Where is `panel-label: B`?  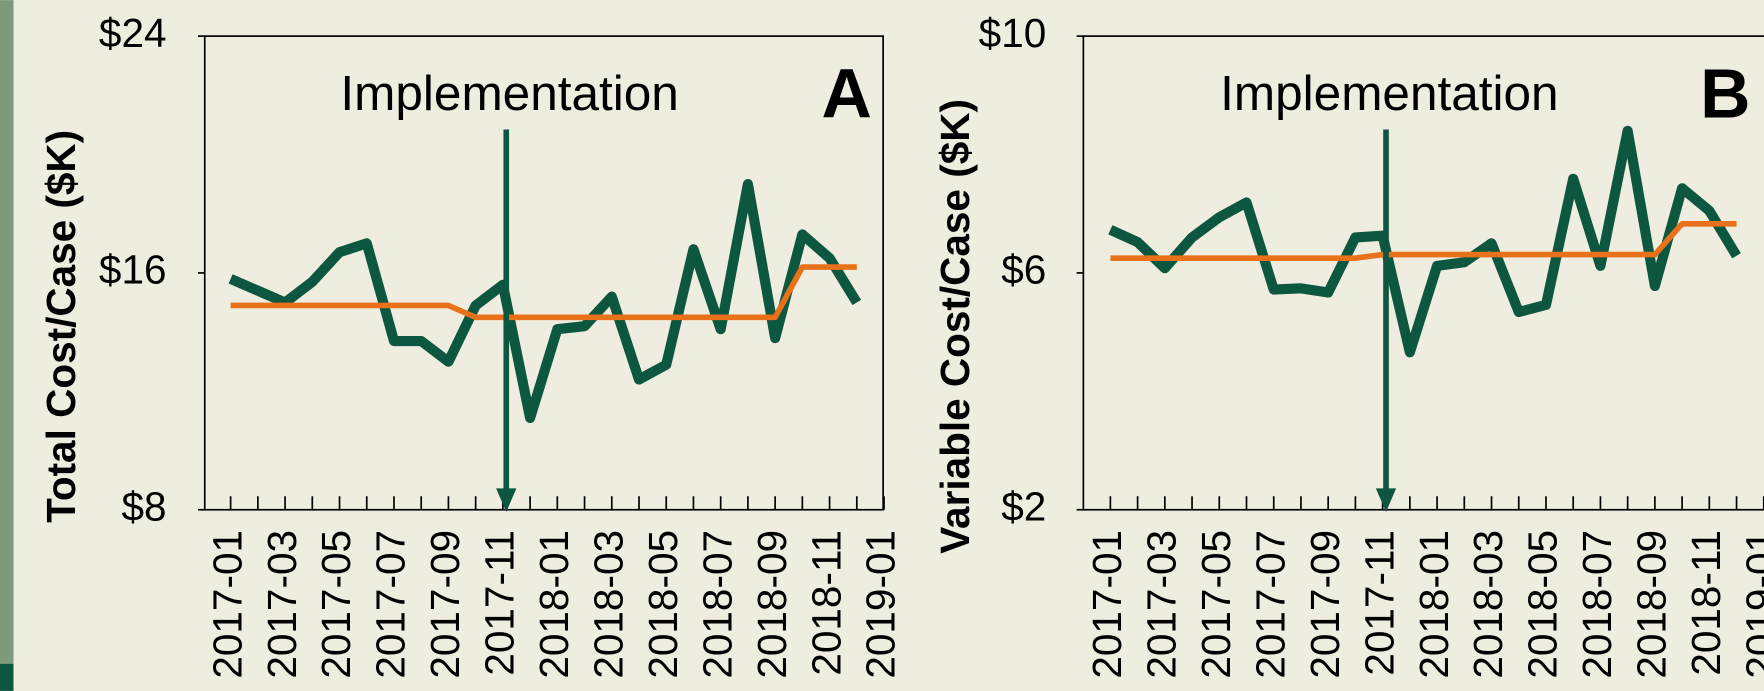
panel-label: B is located at coordinates (1725, 94).